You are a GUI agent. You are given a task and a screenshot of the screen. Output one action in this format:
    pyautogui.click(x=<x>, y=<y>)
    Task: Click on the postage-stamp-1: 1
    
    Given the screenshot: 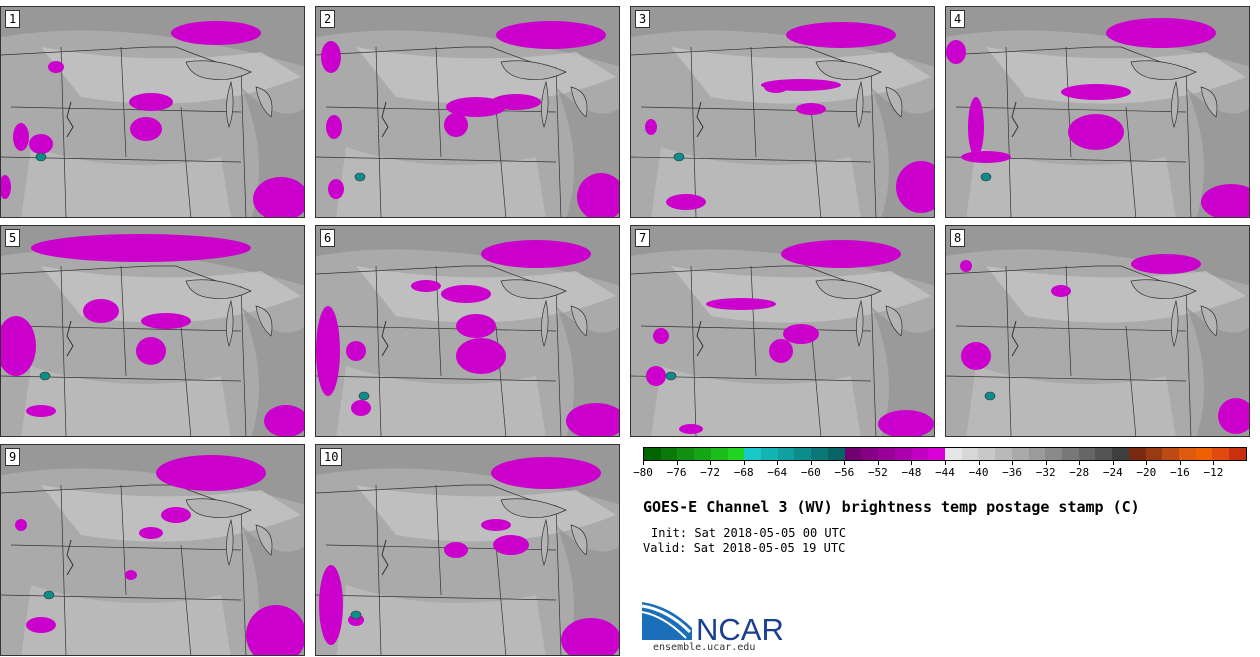 What is the action you would take?
    pyautogui.click(x=152, y=112)
    